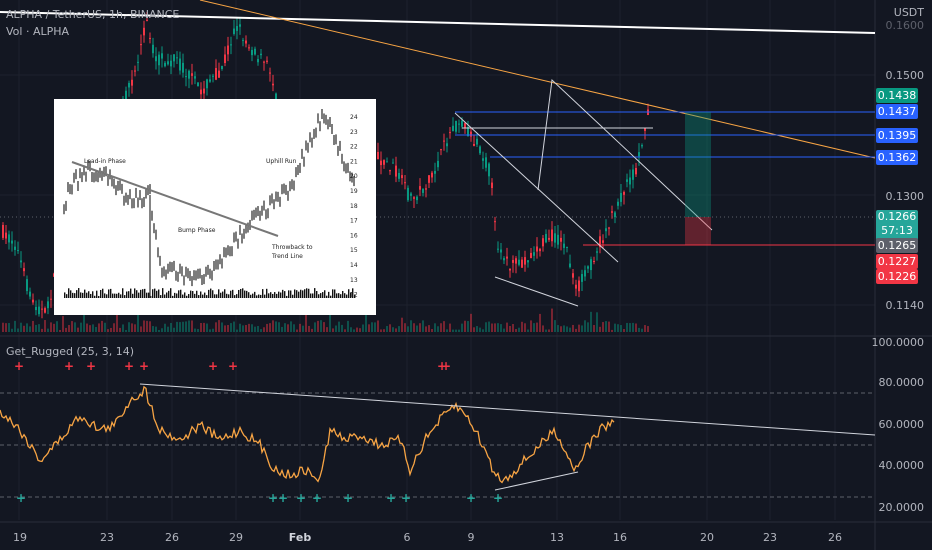  I want to click on indicator-axis-label: 80.0000, so click(901, 382).